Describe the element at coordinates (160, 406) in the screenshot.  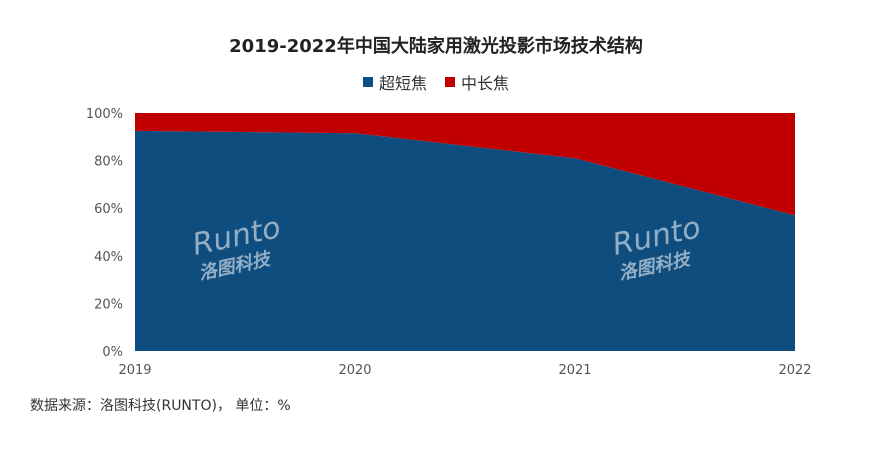
I see `source-note: 数据来源：洛图科技(RUNTO)， 单位：%` at that location.